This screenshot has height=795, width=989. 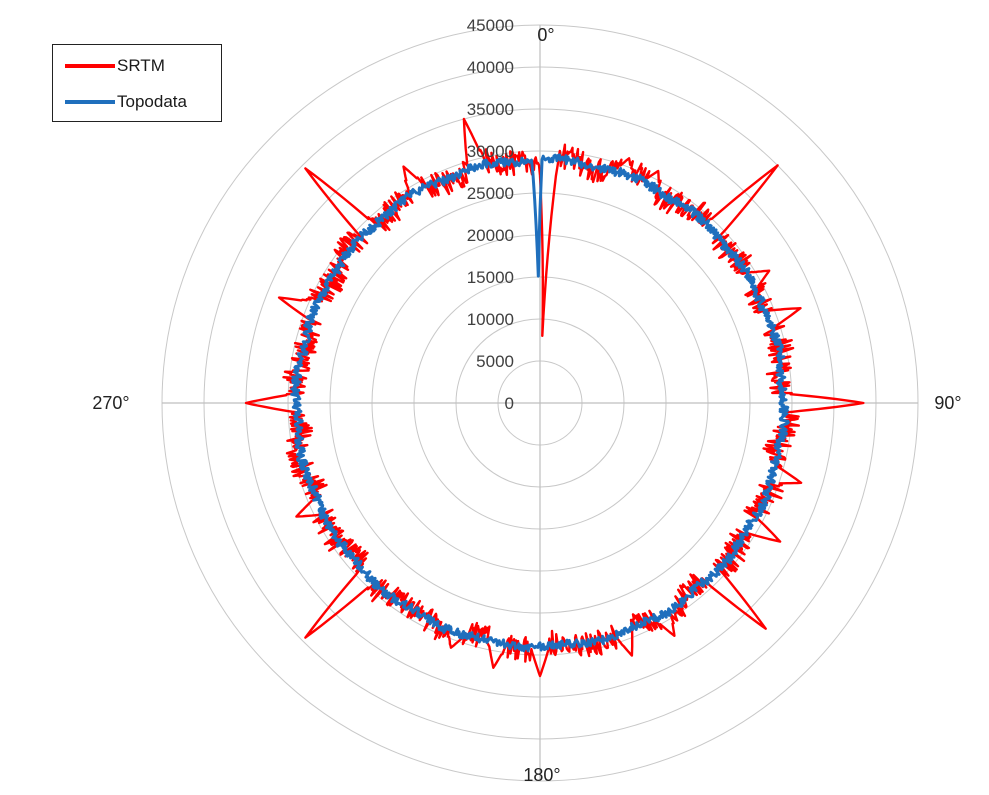 What do you see at coordinates (152, 101) in the screenshot?
I see `legend-label-topodata: Topodata` at bounding box center [152, 101].